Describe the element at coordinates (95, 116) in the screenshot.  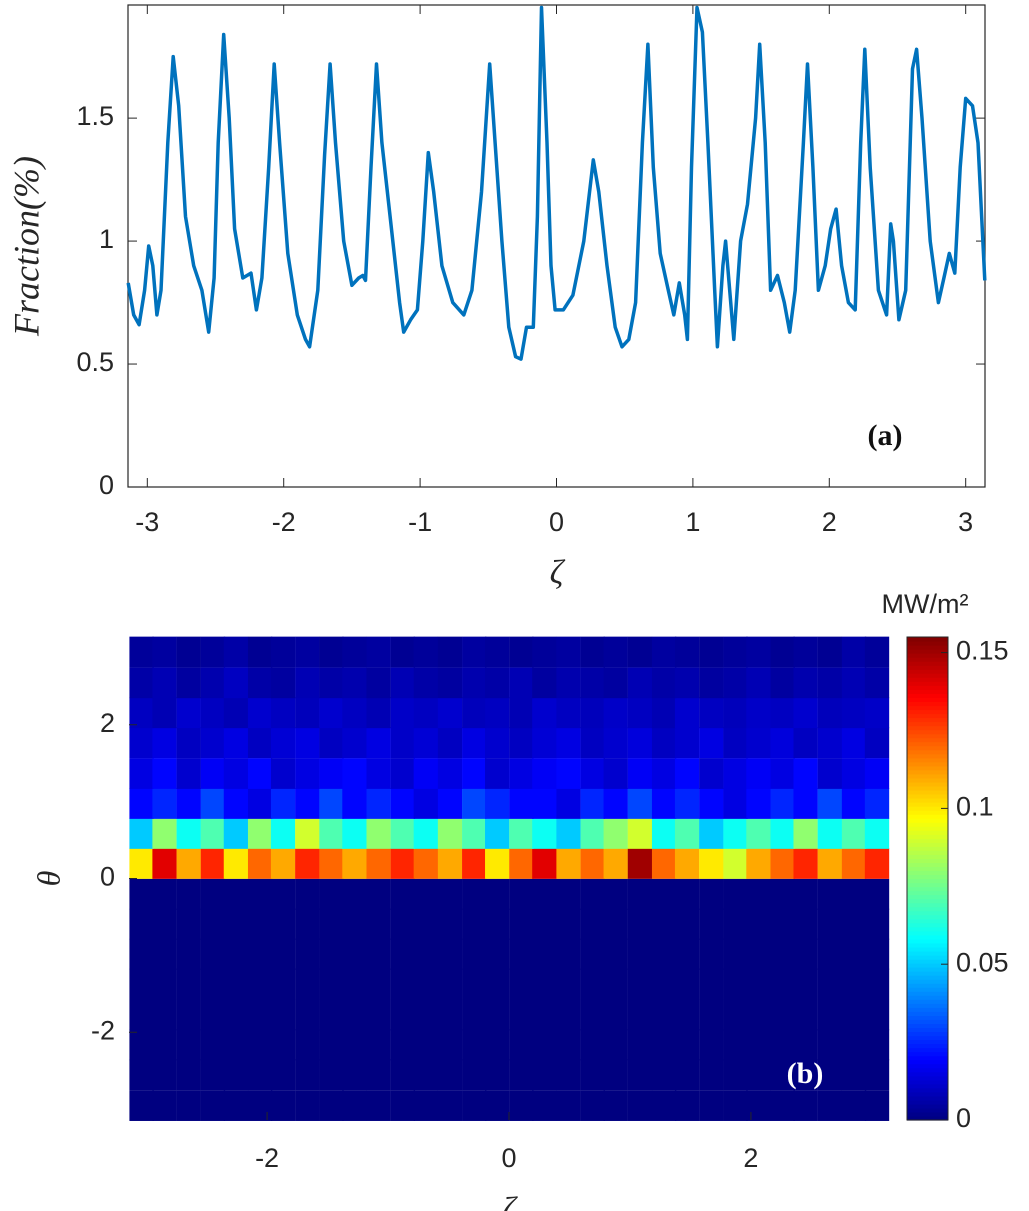
I see `y-tick-label: 1.5` at that location.